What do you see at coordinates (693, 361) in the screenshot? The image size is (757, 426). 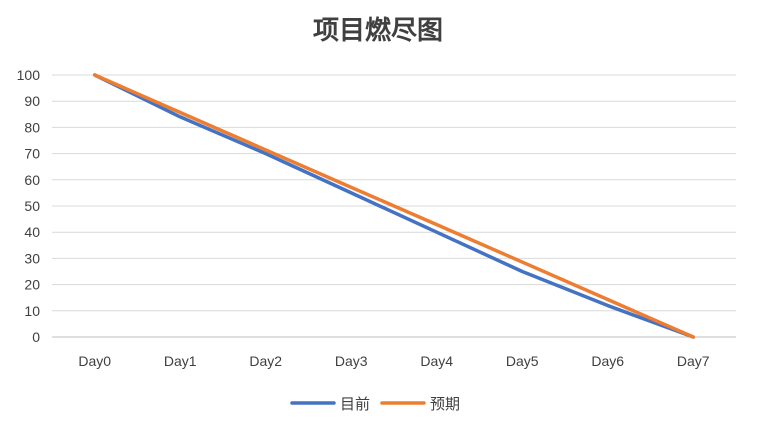 I see `x-tick-label: Day7` at bounding box center [693, 361].